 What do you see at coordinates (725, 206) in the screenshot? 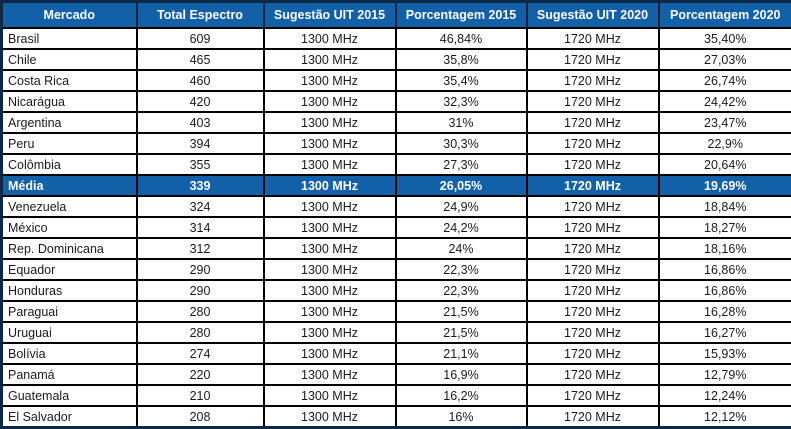
I see `cell-porcentagem-2020: 18,84%` at bounding box center [725, 206].